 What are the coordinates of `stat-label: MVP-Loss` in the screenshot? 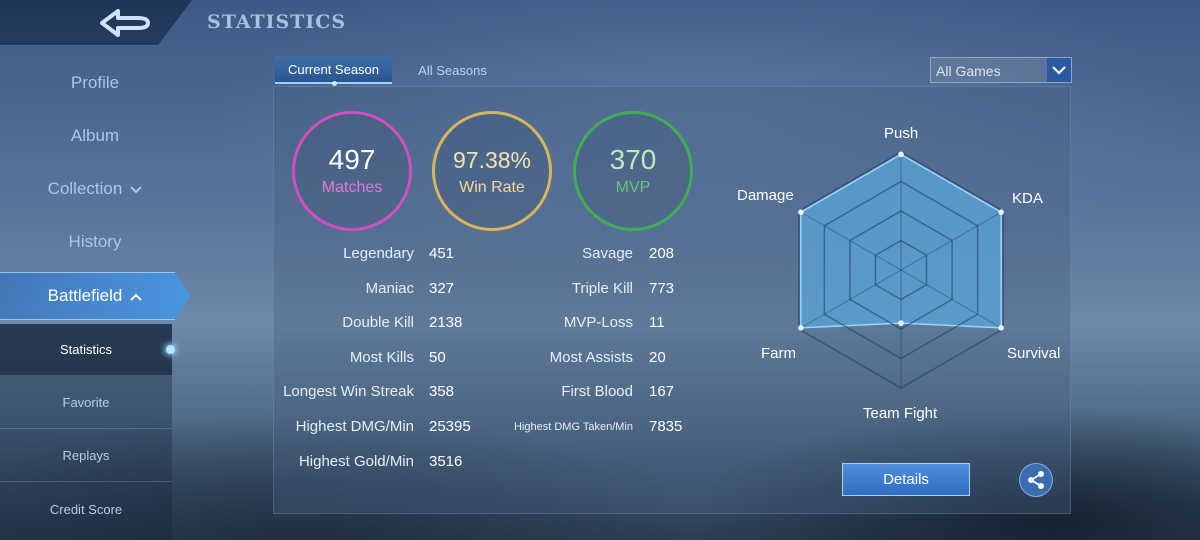 It's located at (598, 322).